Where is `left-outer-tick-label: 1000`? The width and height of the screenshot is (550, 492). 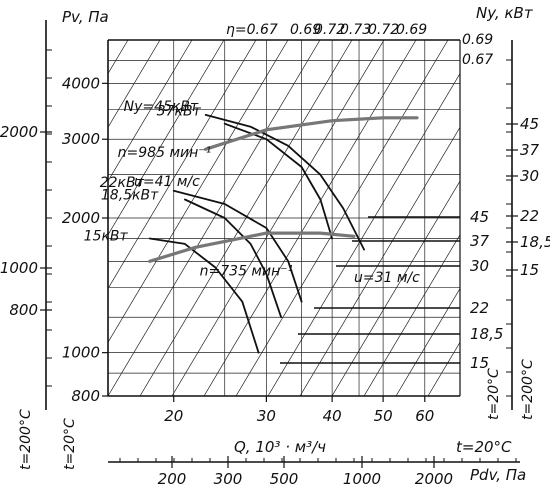
left-outer-tick-label: 1000 is located at coordinates (19, 268).